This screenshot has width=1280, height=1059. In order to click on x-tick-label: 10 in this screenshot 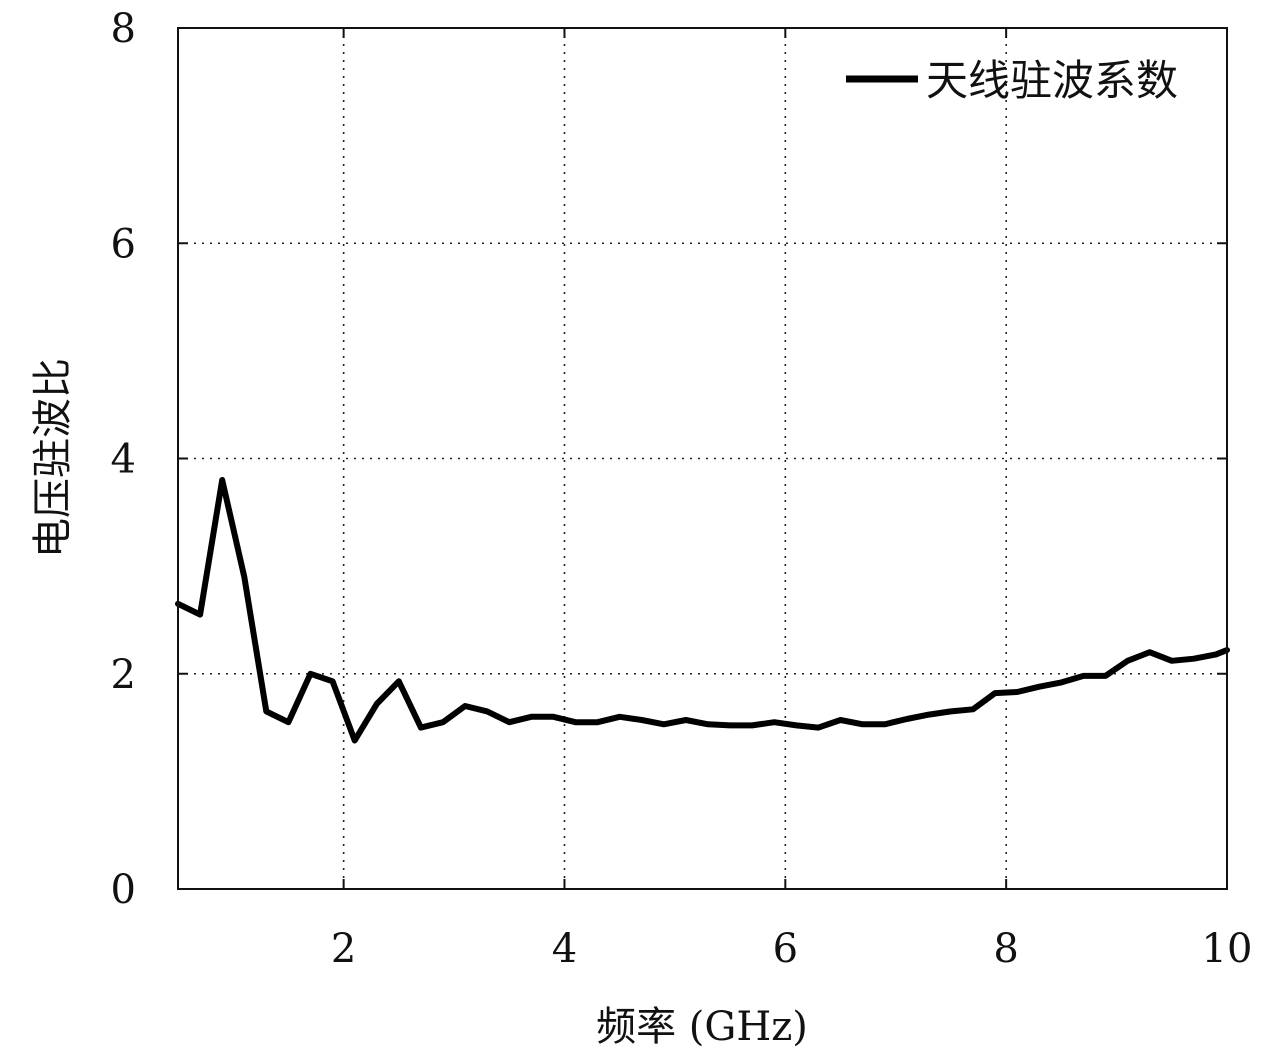, I will do `click(1227, 949)`.